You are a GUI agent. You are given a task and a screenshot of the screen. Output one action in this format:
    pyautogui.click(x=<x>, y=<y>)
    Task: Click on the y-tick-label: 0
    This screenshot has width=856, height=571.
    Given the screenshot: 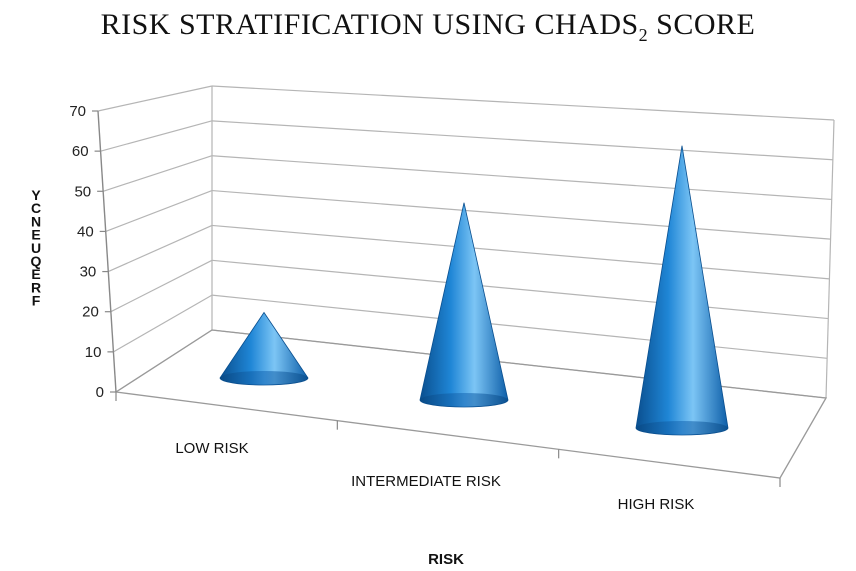 What is the action you would take?
    pyautogui.click(x=100, y=392)
    